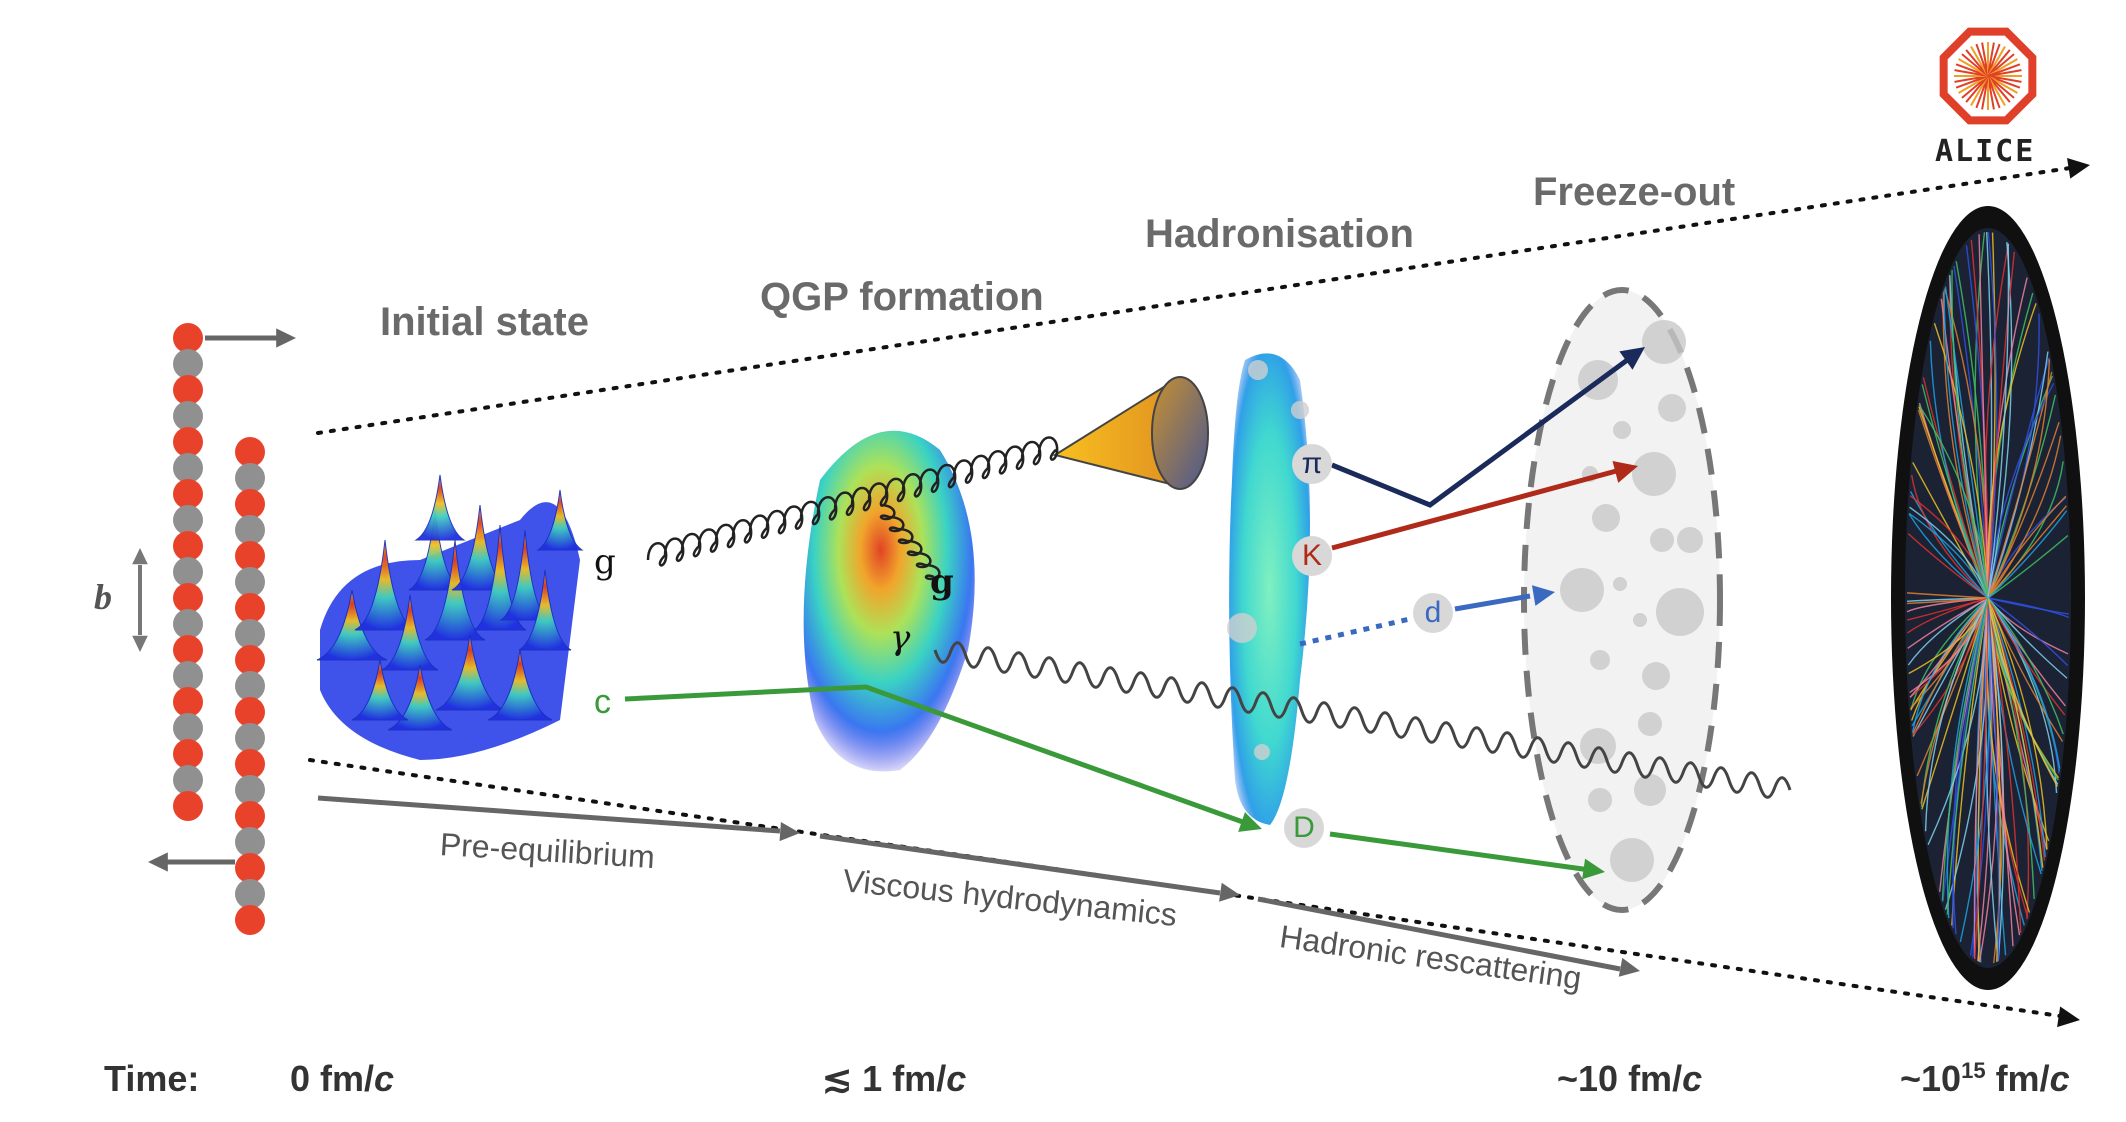 This screenshot has height=1122, width=2126. I want to click on label-kaon: K, so click(1311, 555).